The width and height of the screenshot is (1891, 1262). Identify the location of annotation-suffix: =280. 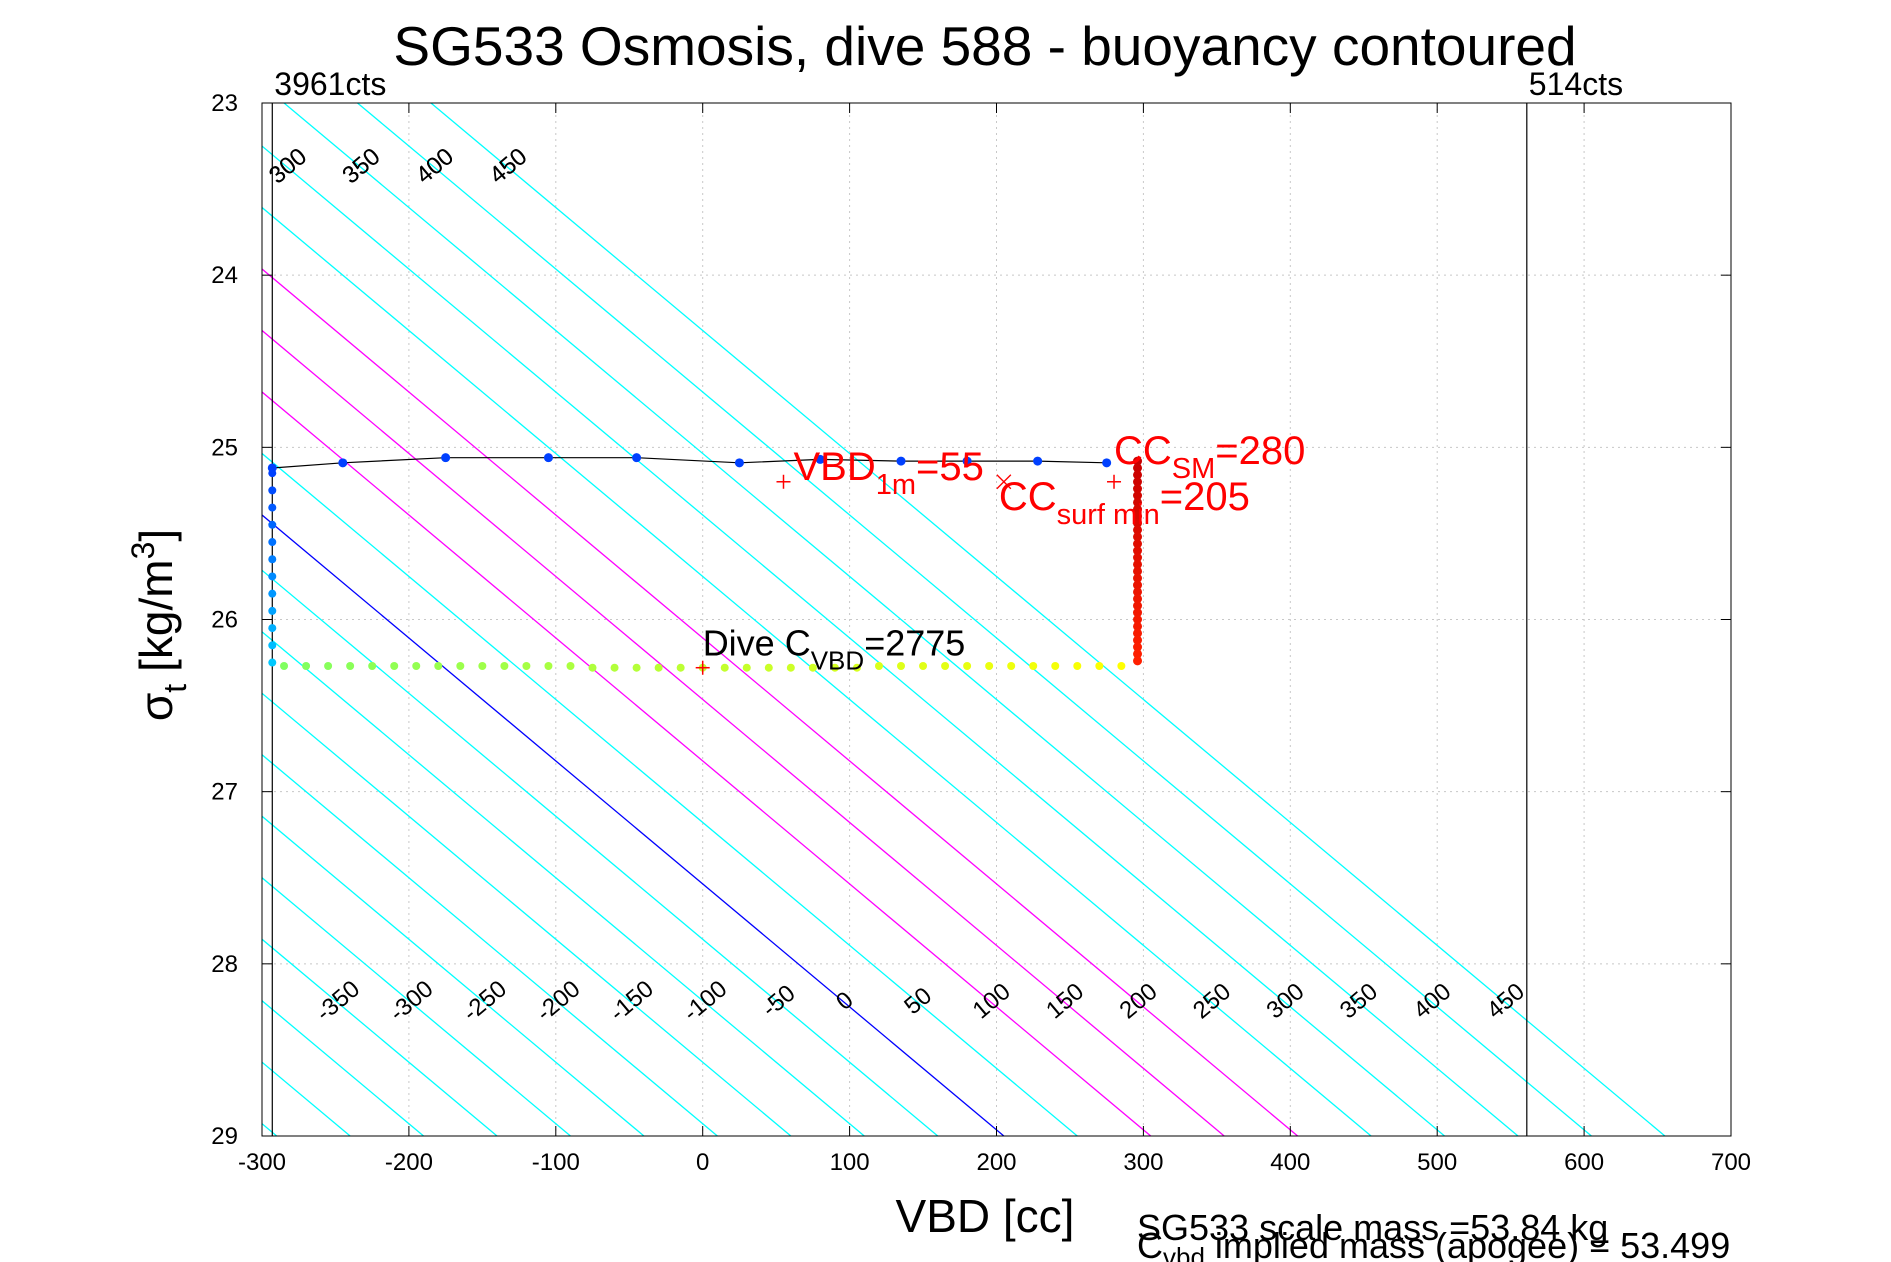
(1260, 451).